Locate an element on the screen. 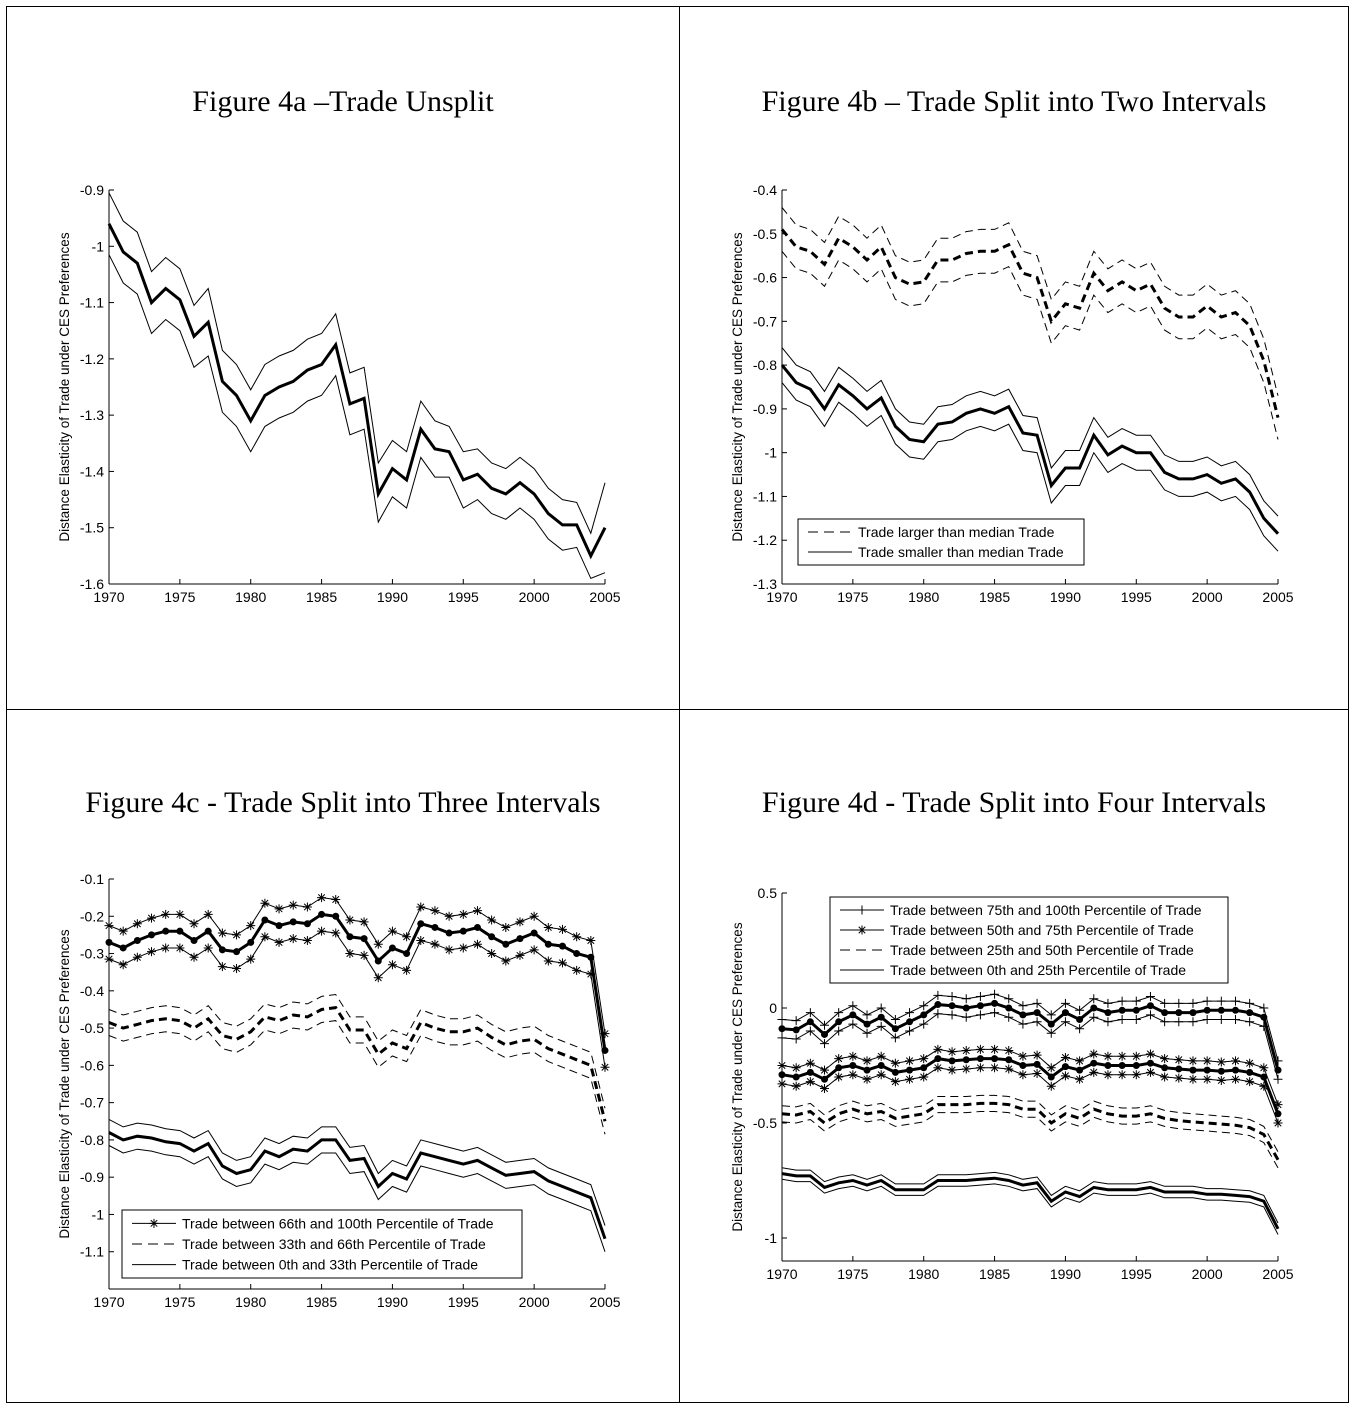 The height and width of the screenshot is (1407, 1354). y-tick-label: -0.8 is located at coordinates (765, 365).